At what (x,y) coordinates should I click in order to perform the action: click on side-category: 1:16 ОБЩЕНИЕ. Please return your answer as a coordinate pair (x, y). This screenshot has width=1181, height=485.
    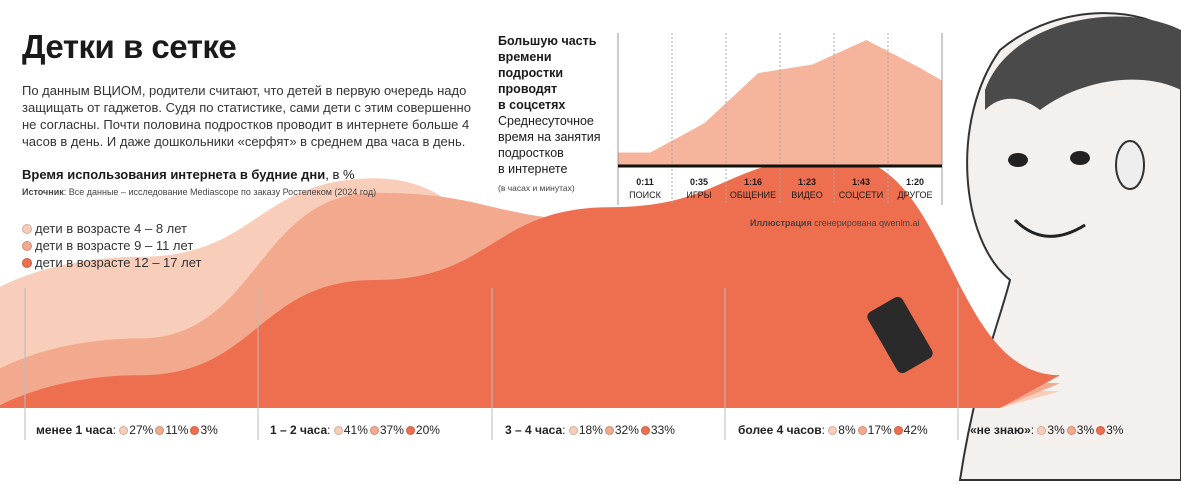
    Looking at the image, I should click on (753, 189).